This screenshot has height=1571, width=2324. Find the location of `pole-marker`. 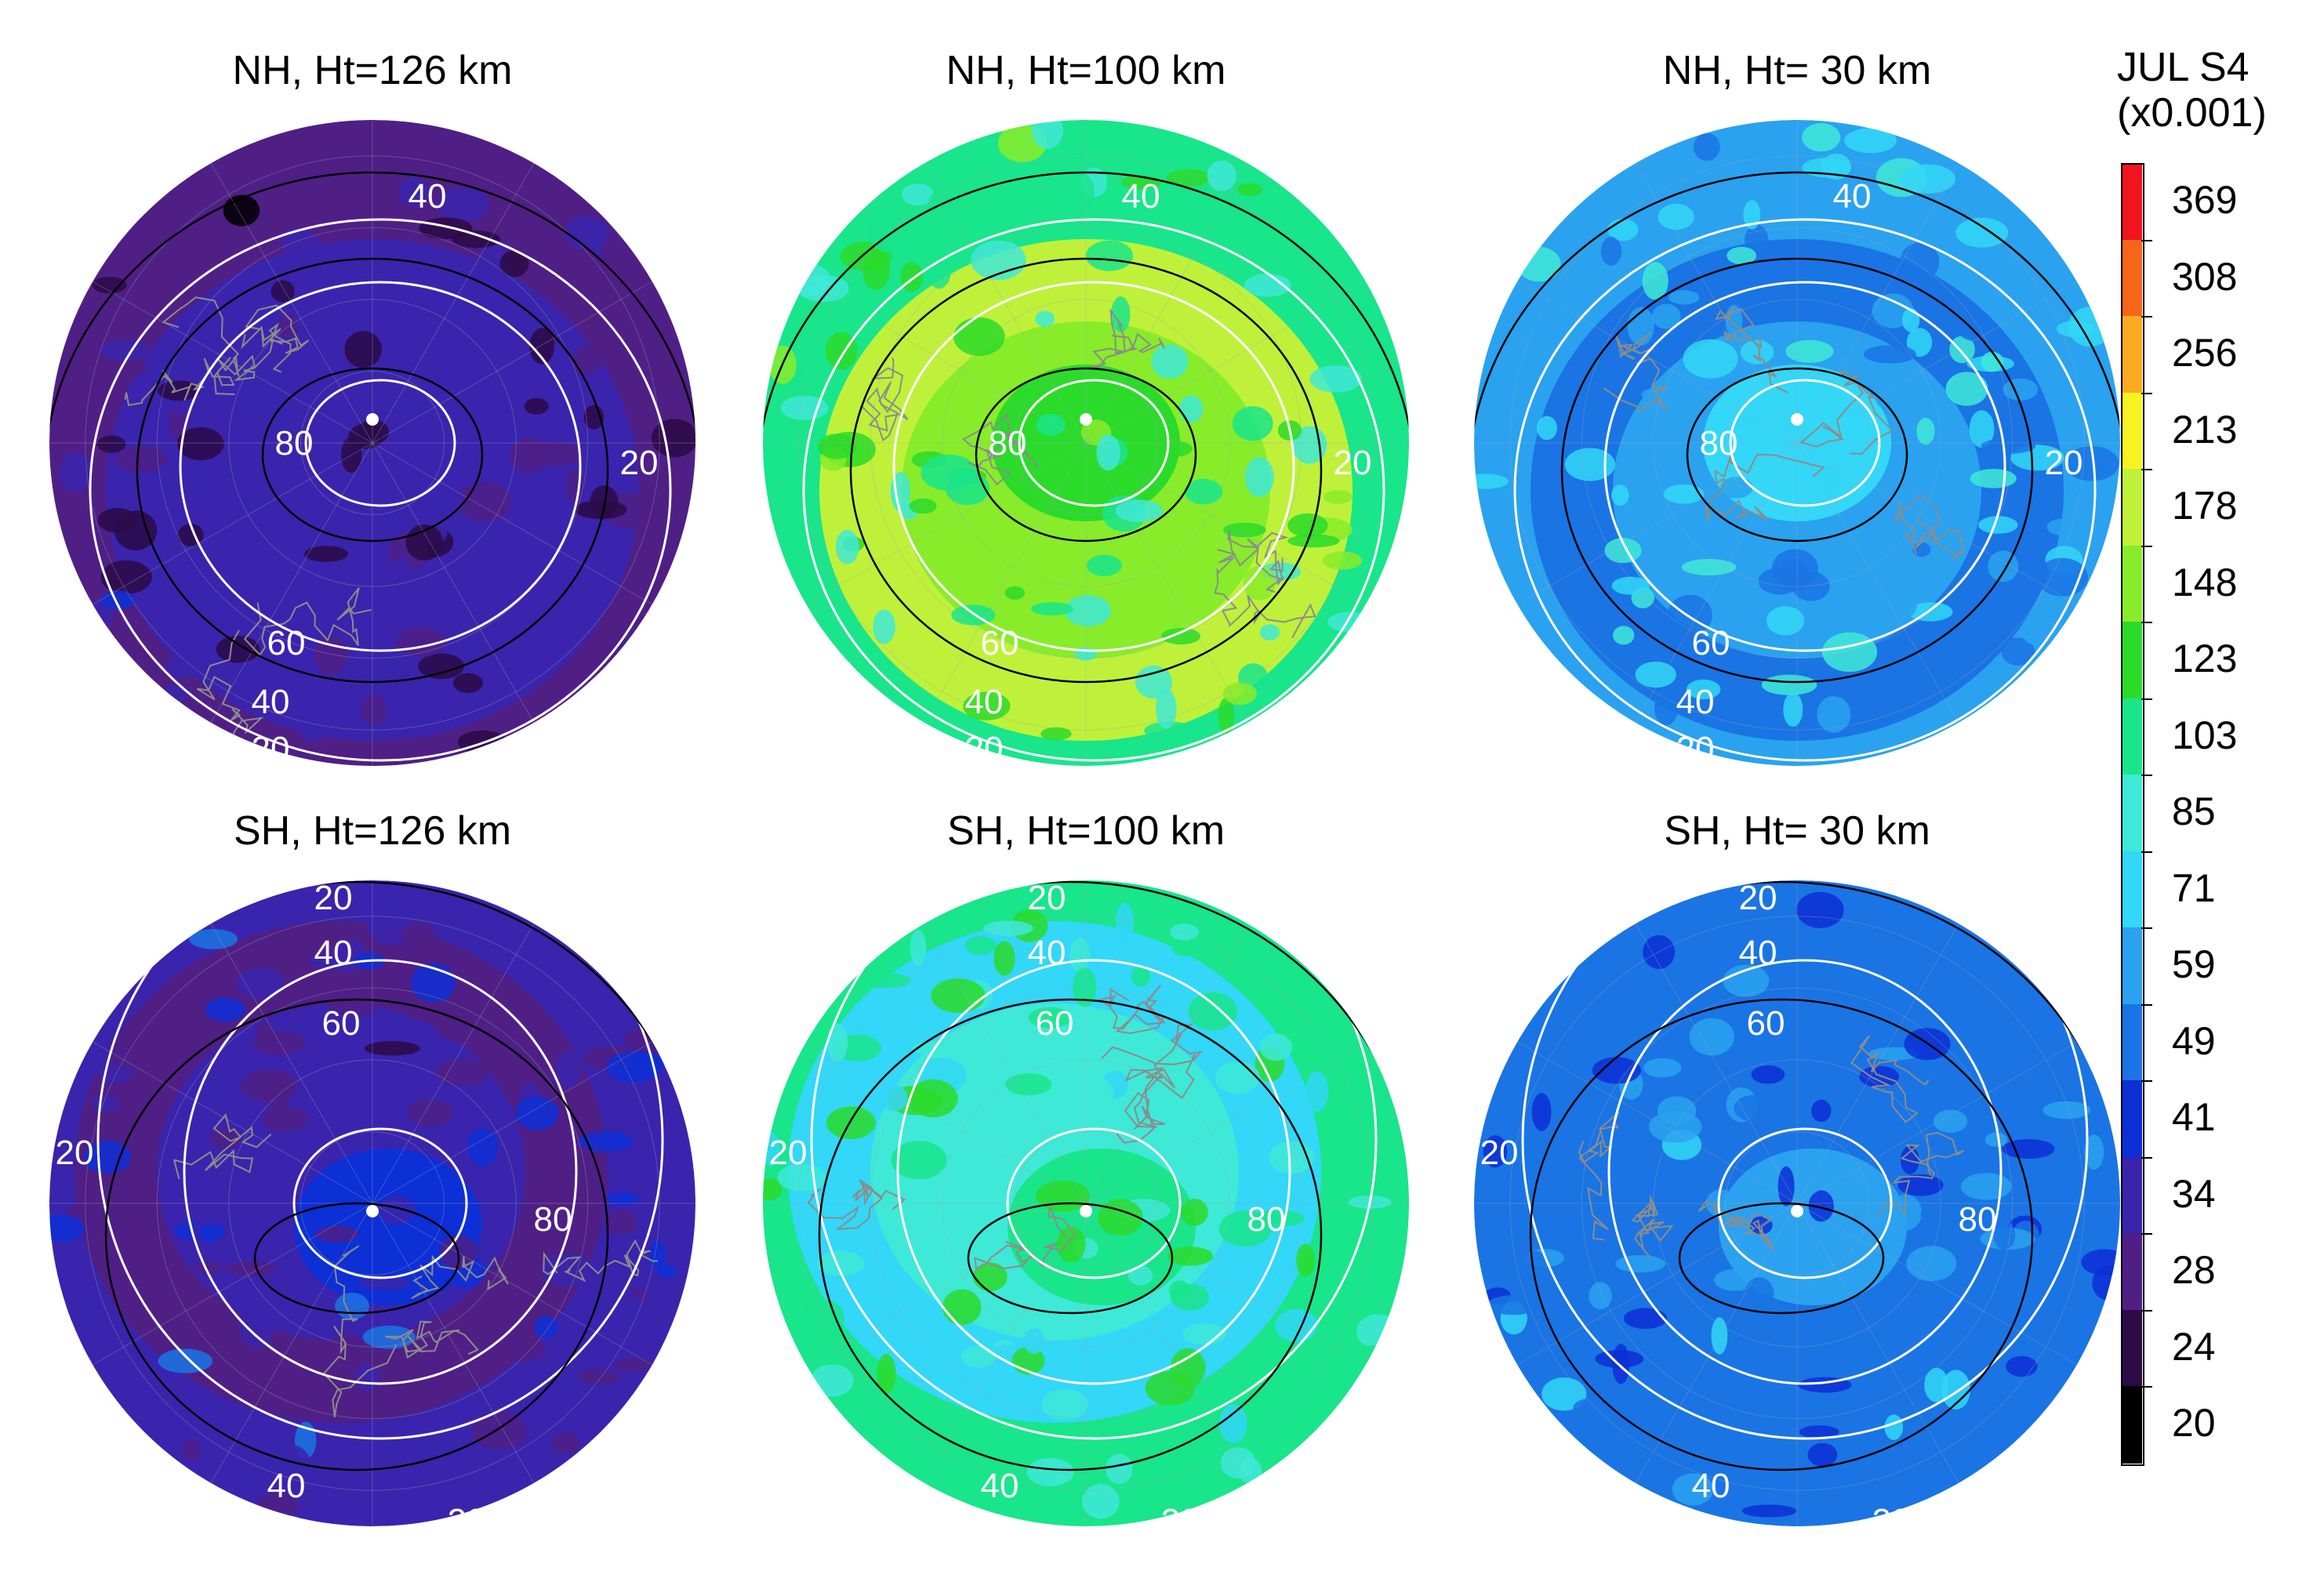

pole-marker is located at coordinates (1086, 1211).